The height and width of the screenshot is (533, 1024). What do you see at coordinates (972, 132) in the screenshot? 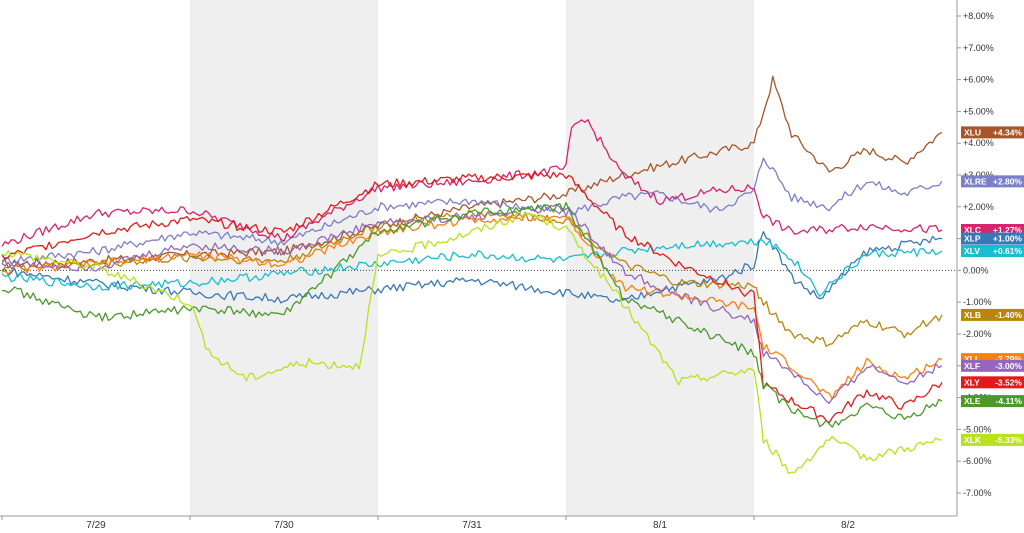
I see `badge-symbol: XLU` at bounding box center [972, 132].